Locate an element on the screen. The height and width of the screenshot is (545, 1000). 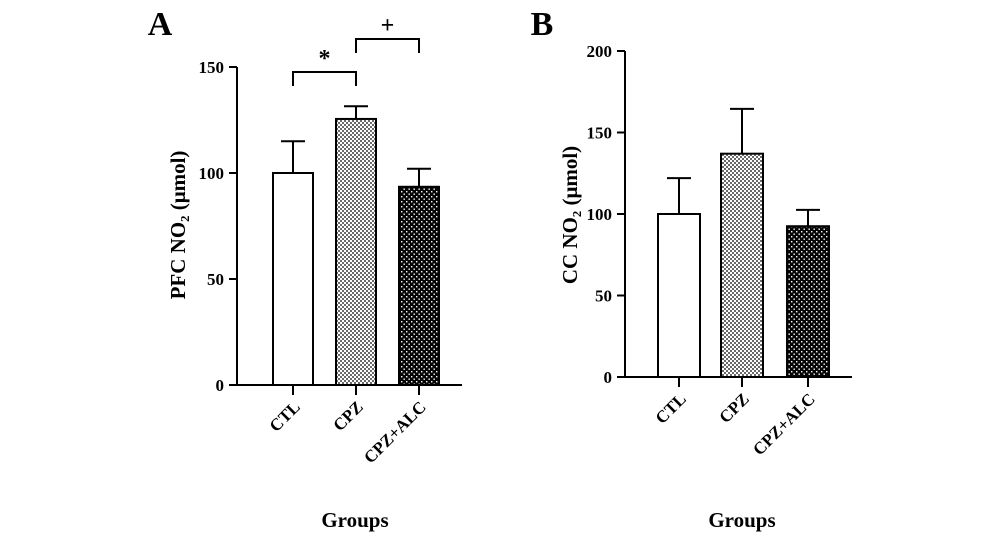
panel-label: B is located at coordinates (542, 24).